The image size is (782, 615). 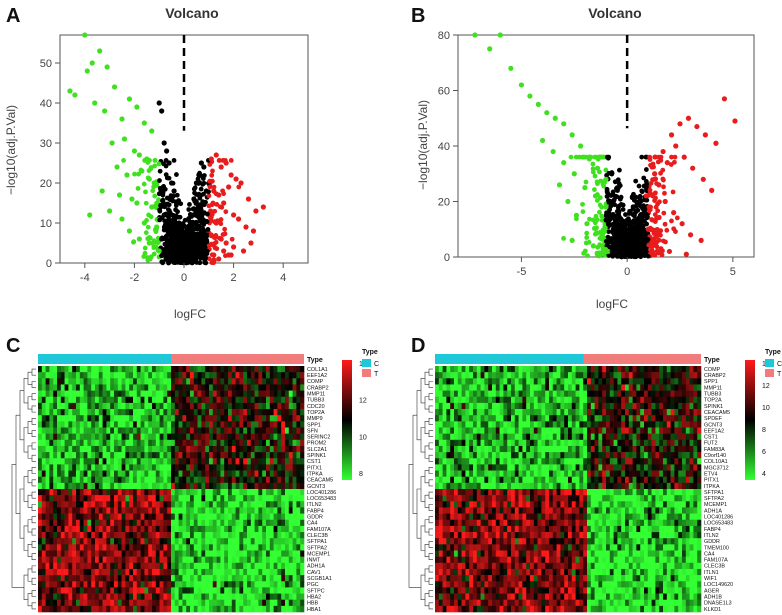 What do you see at coordinates (114, 143) in the screenshot?
I see `series-down` at bounding box center [114, 143].